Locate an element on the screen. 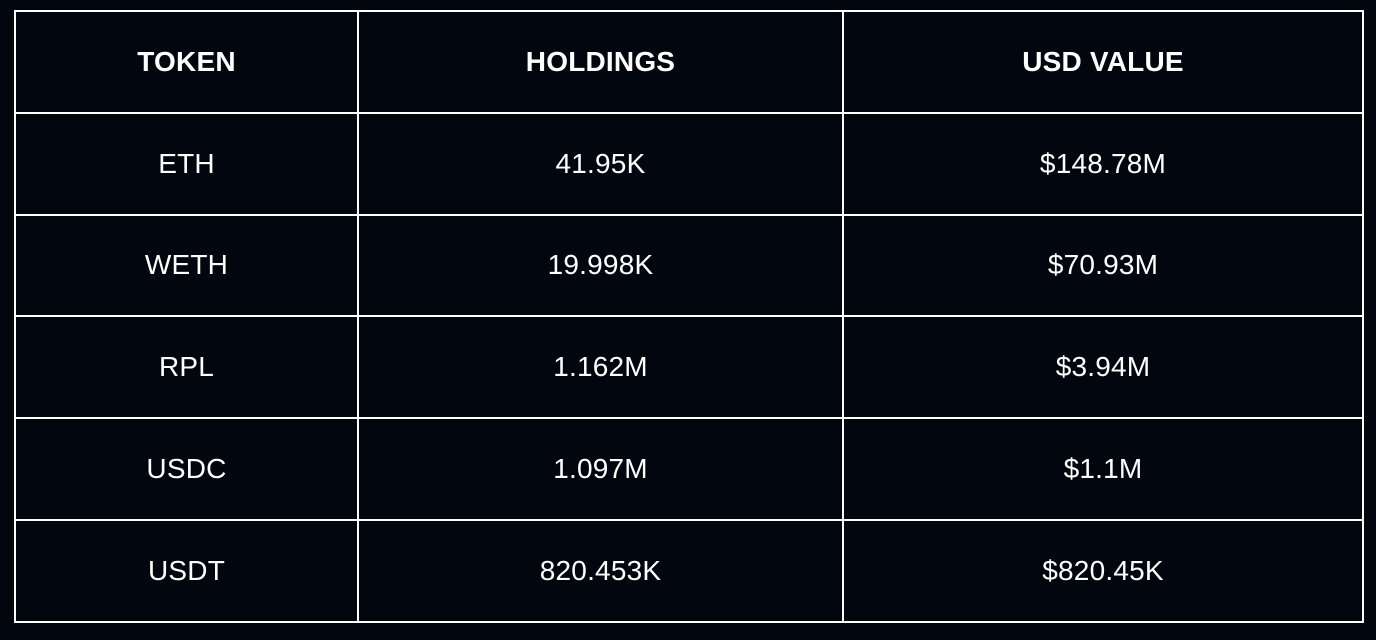  header-holdings: HOLDINGS is located at coordinates (600, 62).